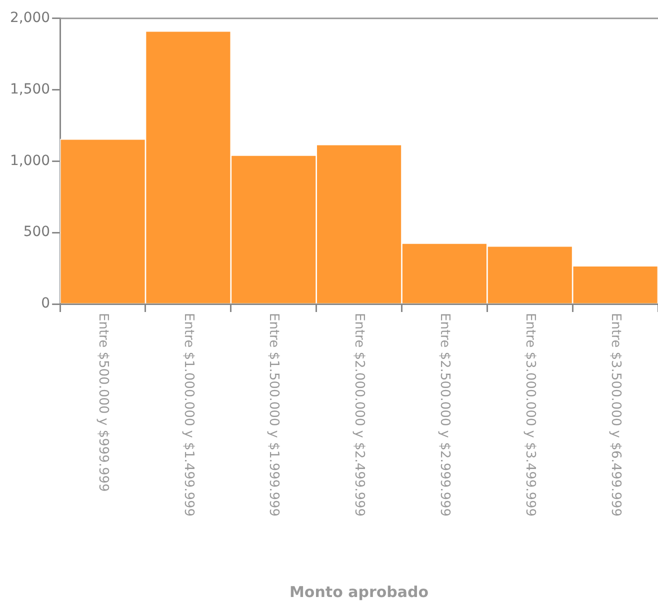 The height and width of the screenshot is (611, 658). Describe the element at coordinates (274, 415) in the screenshot. I see `x-tick-label: Entre $1.500.000 y $1.999.999` at that location.